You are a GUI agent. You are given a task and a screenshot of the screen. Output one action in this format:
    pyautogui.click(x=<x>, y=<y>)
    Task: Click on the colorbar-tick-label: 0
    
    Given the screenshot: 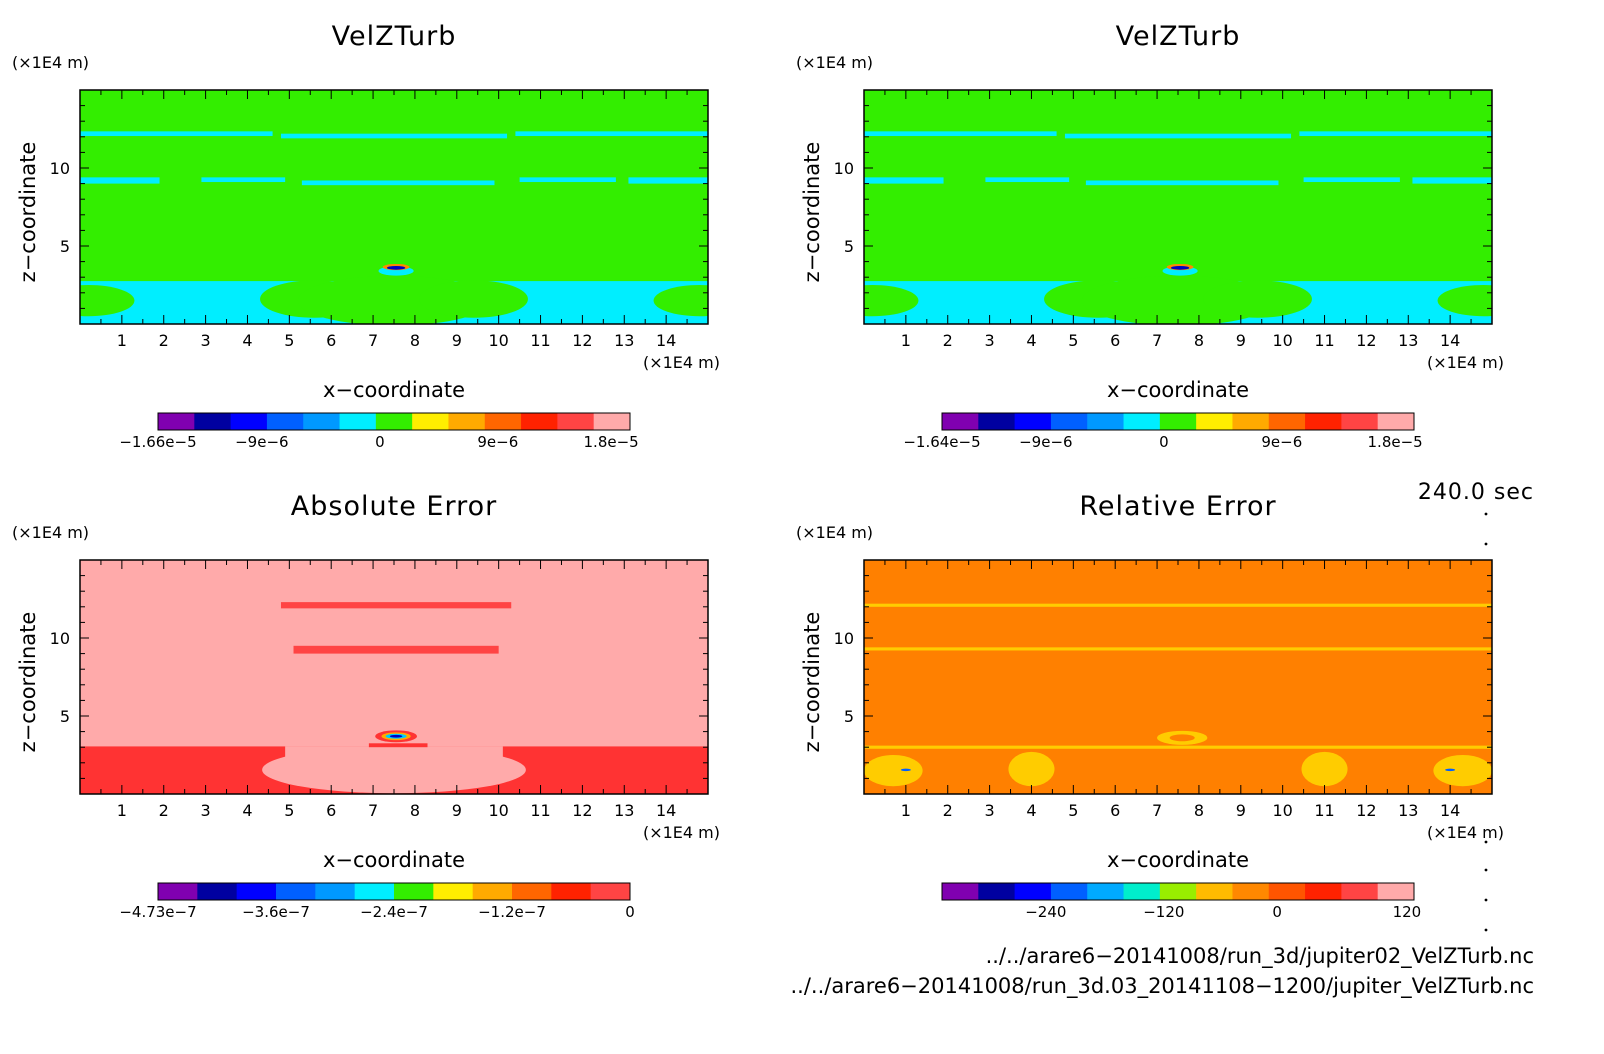 What is the action you would take?
    pyautogui.click(x=380, y=442)
    